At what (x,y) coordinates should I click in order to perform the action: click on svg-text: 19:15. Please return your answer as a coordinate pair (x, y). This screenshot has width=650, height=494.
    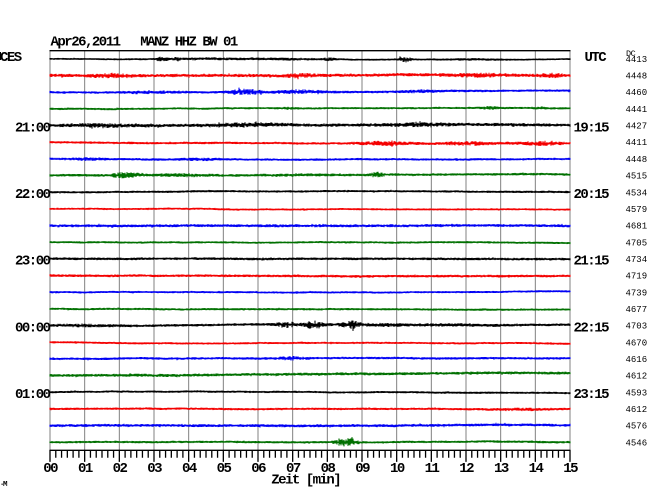
    Looking at the image, I should click on (592, 128).